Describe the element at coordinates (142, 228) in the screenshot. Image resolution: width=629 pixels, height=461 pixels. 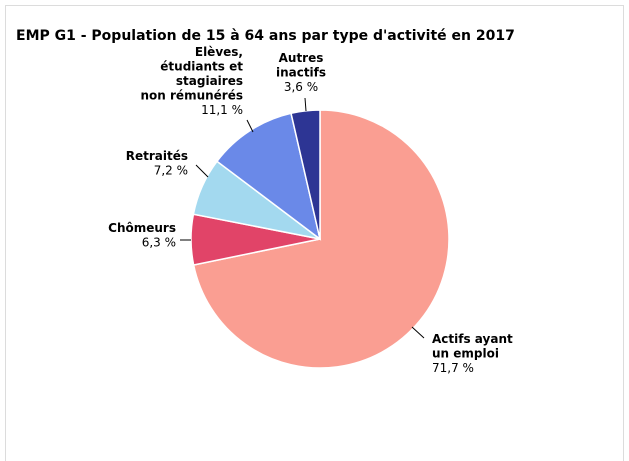
I see `slice-category-label: Chômeurs` at that location.